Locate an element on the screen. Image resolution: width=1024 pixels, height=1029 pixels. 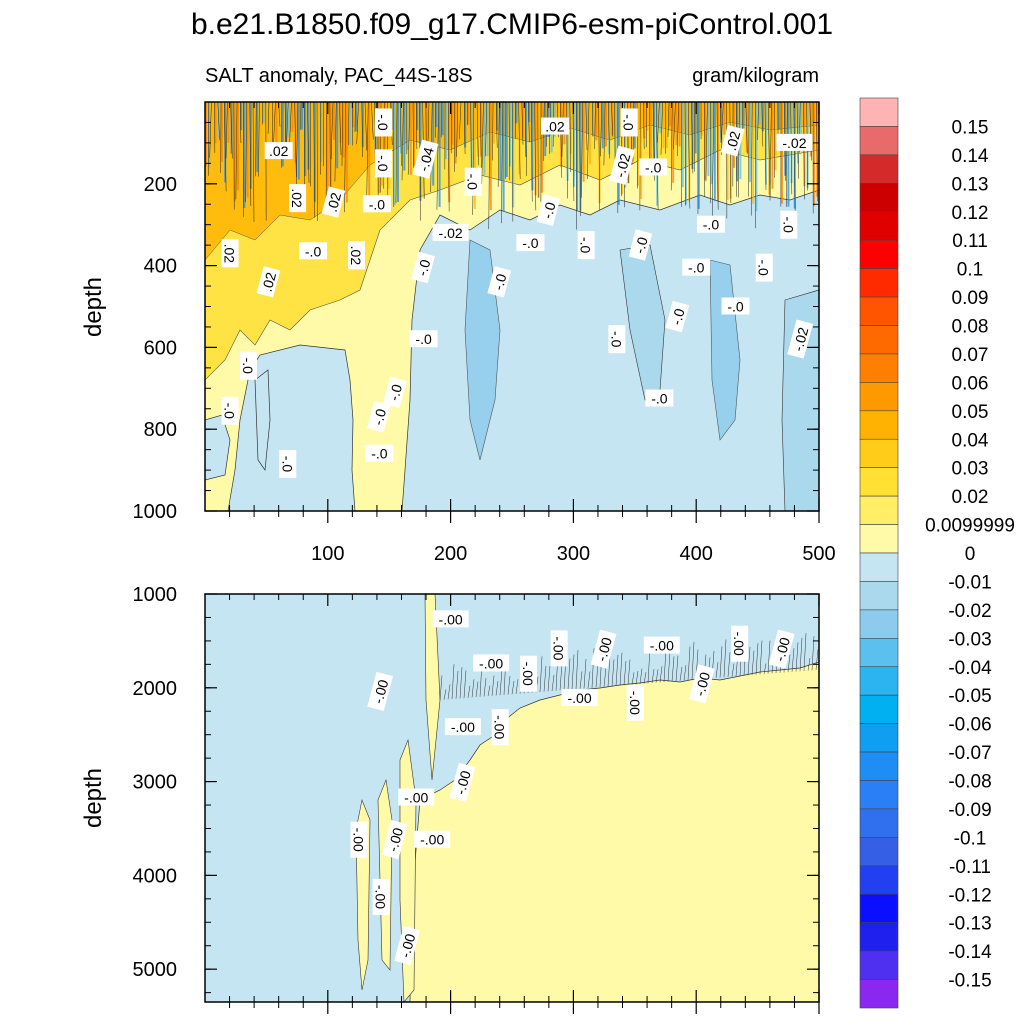
colorbar-label: -0.13 is located at coordinates (969, 924).